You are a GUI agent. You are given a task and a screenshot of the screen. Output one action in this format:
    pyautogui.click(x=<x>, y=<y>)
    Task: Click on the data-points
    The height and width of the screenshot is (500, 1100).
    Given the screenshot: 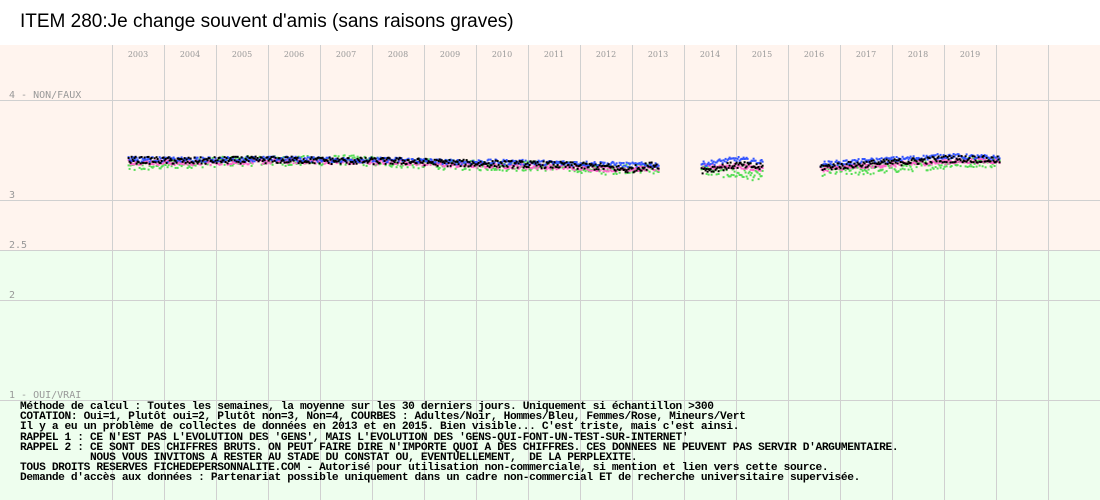 What is the action you would take?
    pyautogui.click(x=564, y=167)
    